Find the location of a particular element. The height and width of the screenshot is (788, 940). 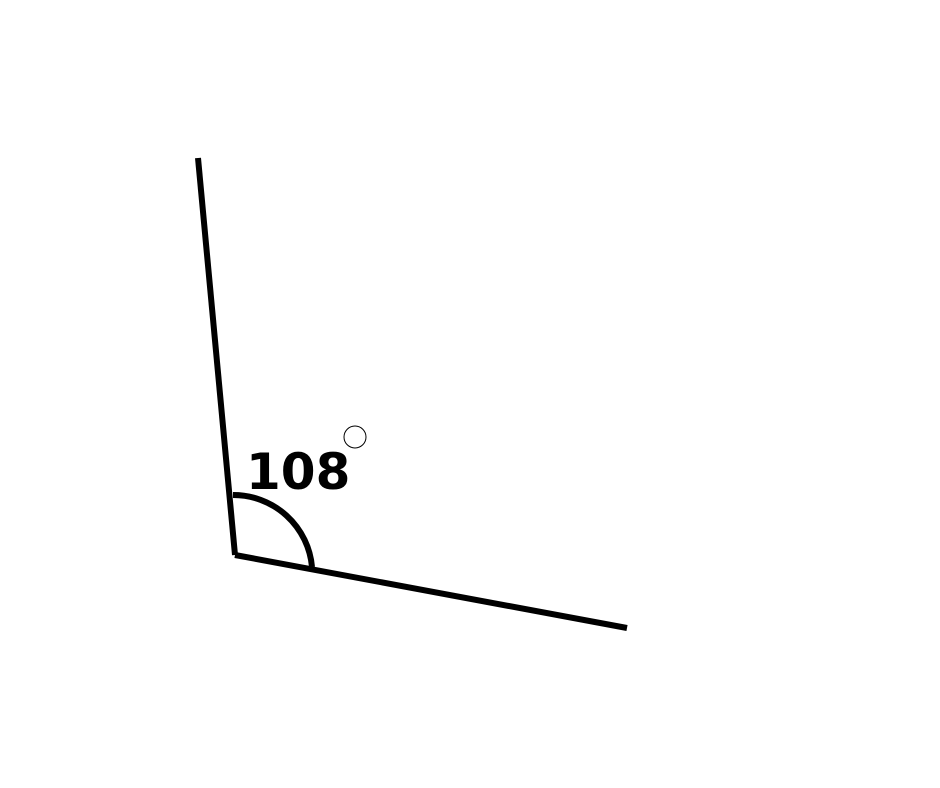

ray-lower is located at coordinates (431, 591).